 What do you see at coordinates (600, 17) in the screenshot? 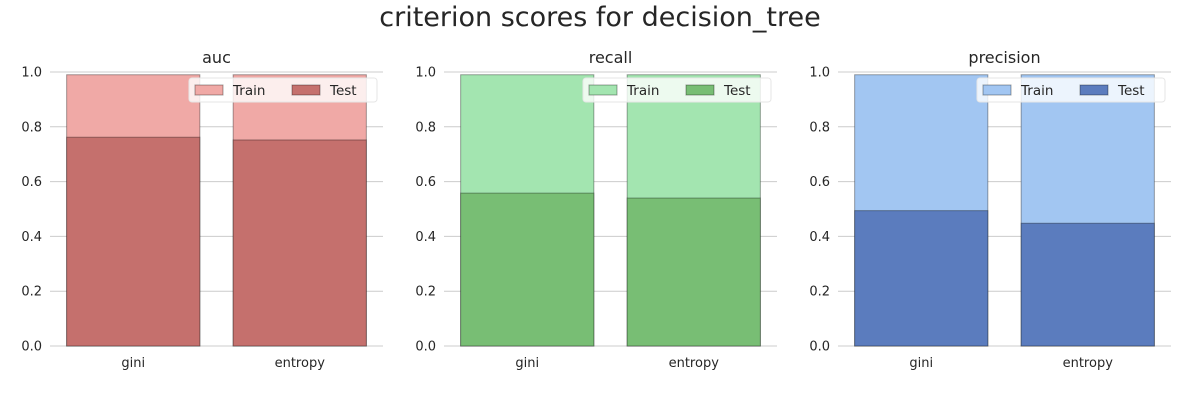
I see `figure-title: criterion scores for decision_tree` at bounding box center [600, 17].